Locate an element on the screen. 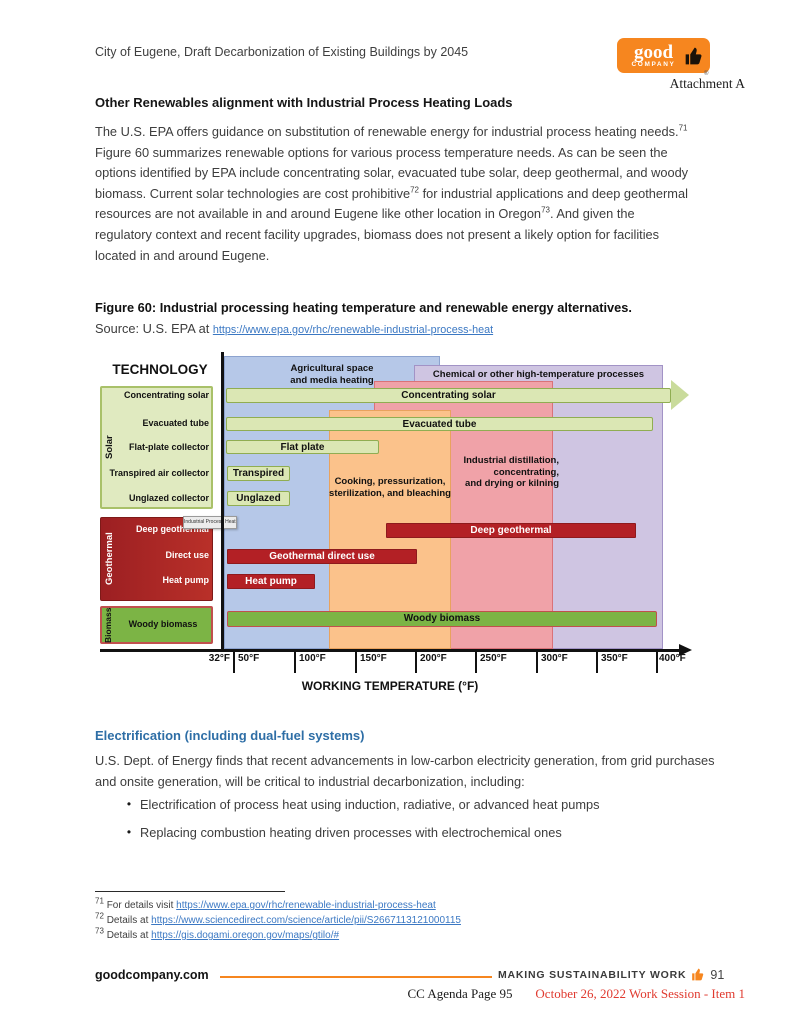  tick-label-32f: 32°F is located at coordinates (219, 658).